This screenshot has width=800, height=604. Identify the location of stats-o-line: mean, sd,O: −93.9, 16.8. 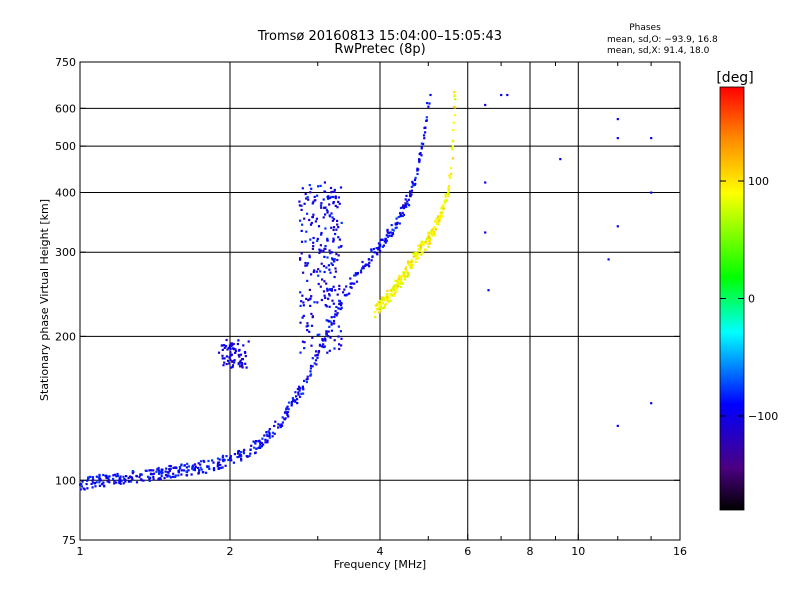
(662, 40).